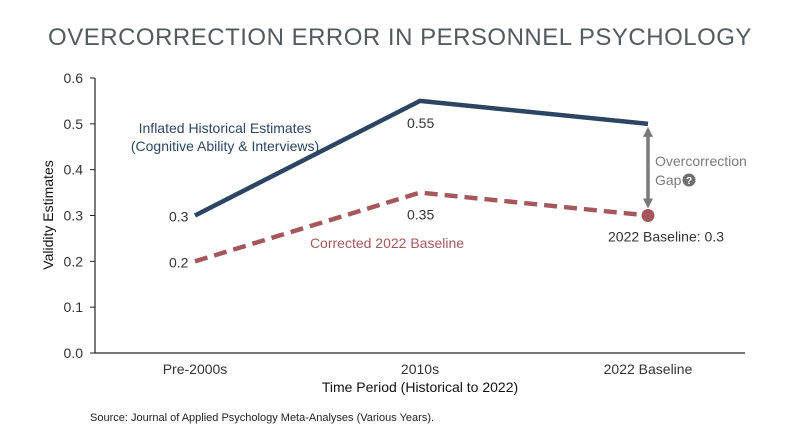  What do you see at coordinates (74, 307) in the screenshot?
I see `y-tick-label: 0.1` at bounding box center [74, 307].